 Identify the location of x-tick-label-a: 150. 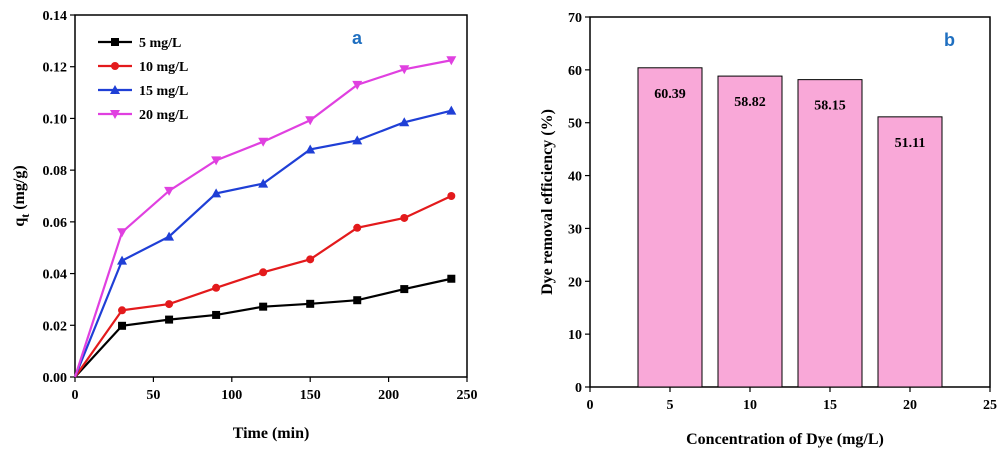
(310, 395).